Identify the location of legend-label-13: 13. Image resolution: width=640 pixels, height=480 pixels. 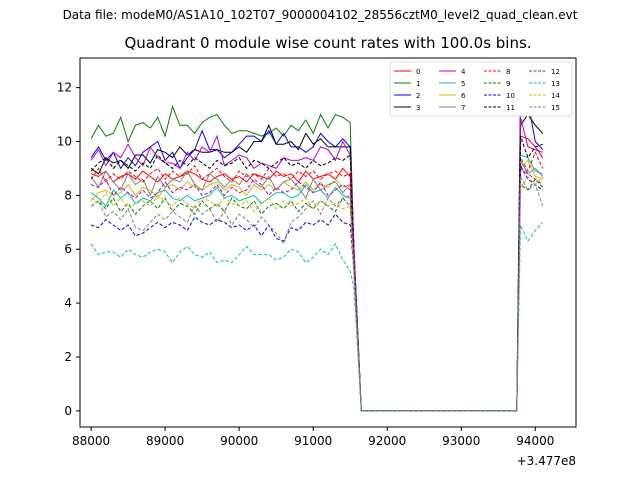
(555, 84).